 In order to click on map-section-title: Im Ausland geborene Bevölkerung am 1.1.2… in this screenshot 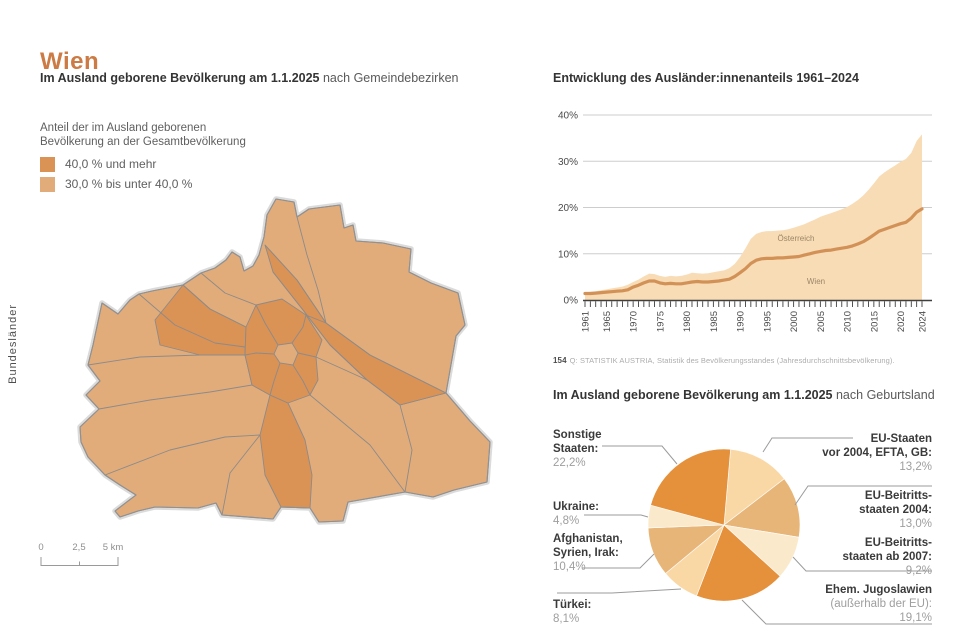, I will do `click(270, 78)`.